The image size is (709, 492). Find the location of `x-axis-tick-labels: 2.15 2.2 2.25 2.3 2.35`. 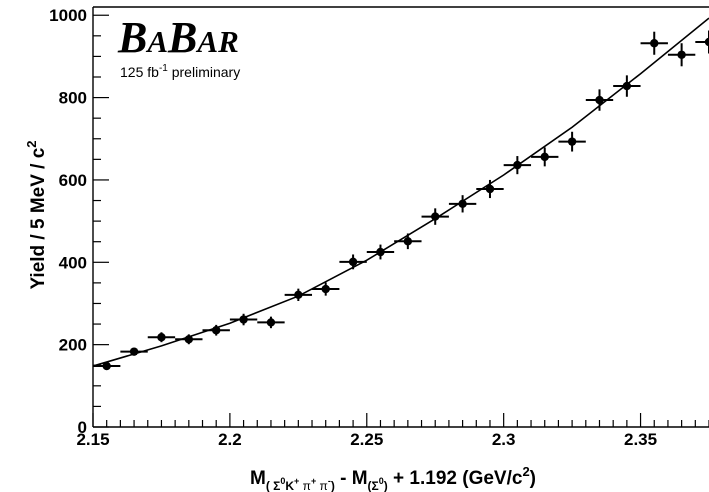

x-axis-tick-labels: 2.15 2.2 2.25 2.3 2.35 is located at coordinates (366, 439).